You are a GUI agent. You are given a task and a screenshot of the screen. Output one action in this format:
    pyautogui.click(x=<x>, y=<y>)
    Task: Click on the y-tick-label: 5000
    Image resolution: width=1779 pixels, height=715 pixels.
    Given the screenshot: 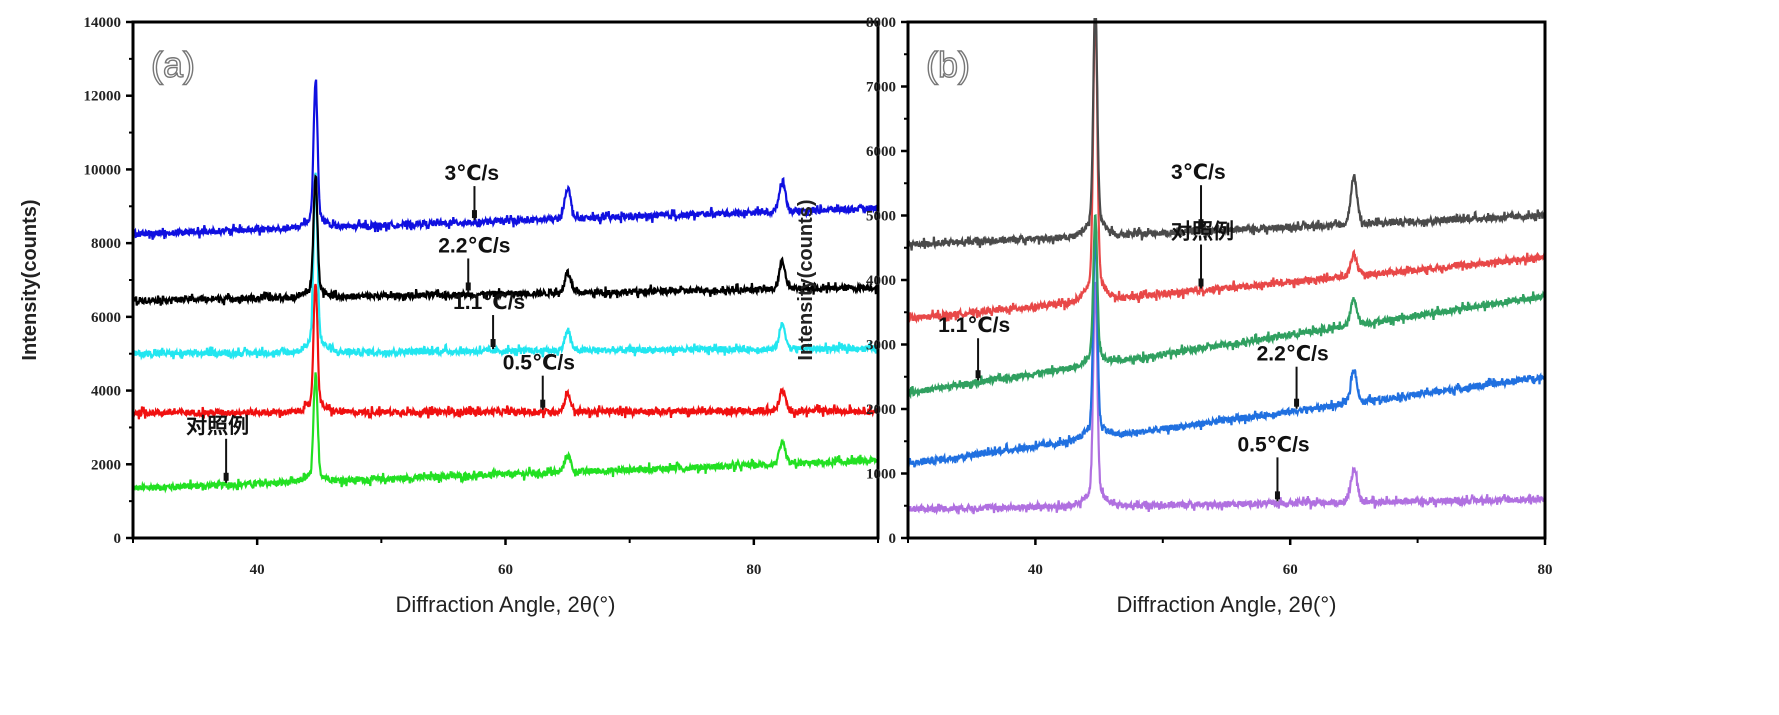 What is the action you would take?
    pyautogui.click(x=881, y=217)
    